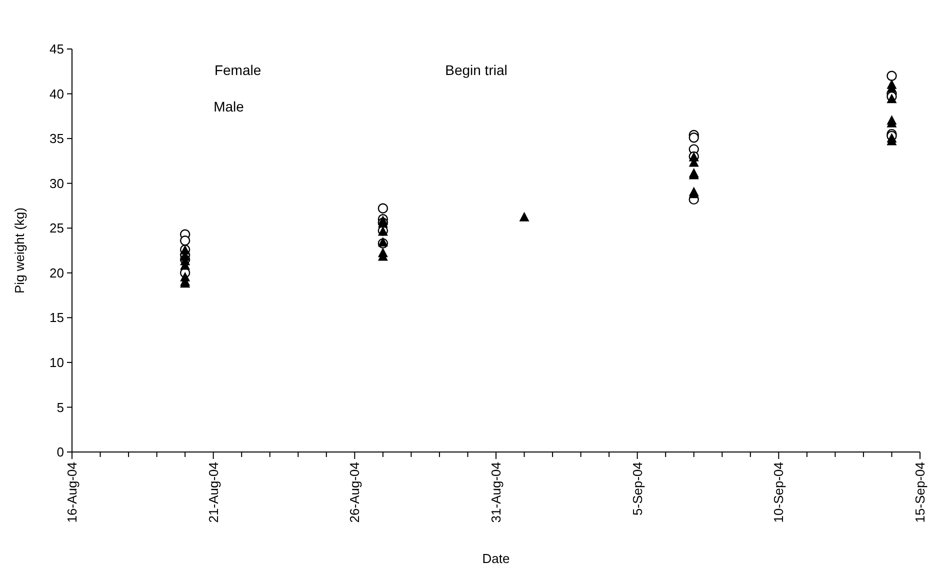  I want to click on x-tick-label: 5-Sep-04, so click(637, 489).